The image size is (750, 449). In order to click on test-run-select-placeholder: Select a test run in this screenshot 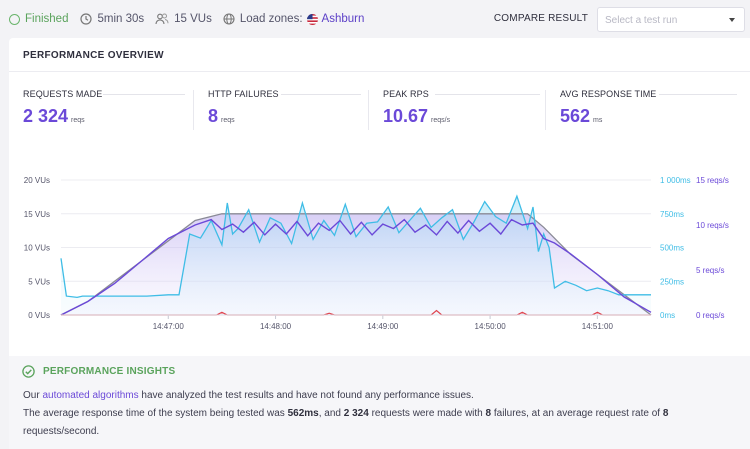, I will do `click(641, 20)`.